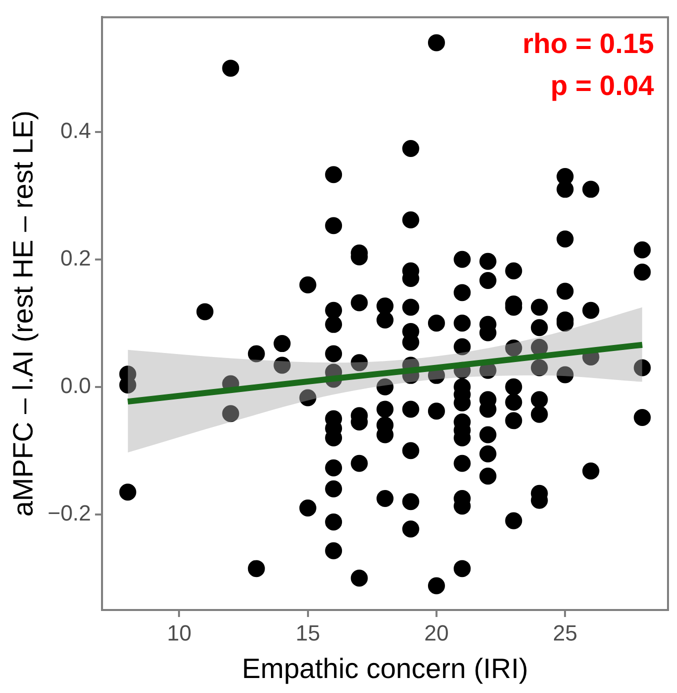 The height and width of the screenshot is (693, 677). I want to click on y-tick-label: 0.0, so click(76, 385).